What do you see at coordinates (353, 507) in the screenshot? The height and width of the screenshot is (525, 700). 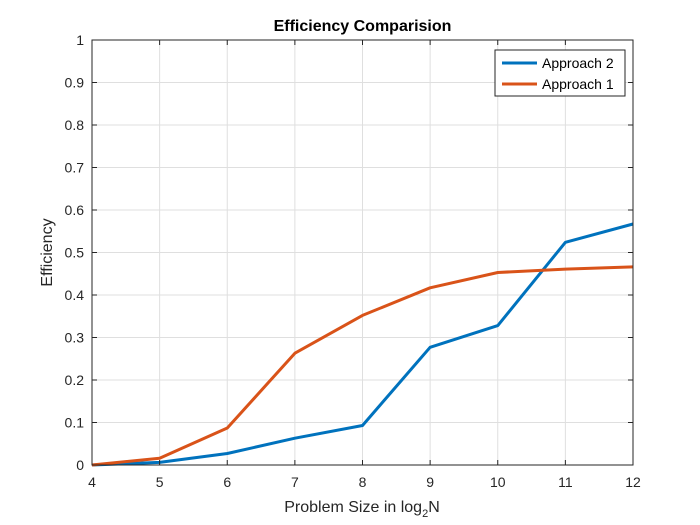 I see `x-axis-label-main: Problem Size in log` at bounding box center [353, 507].